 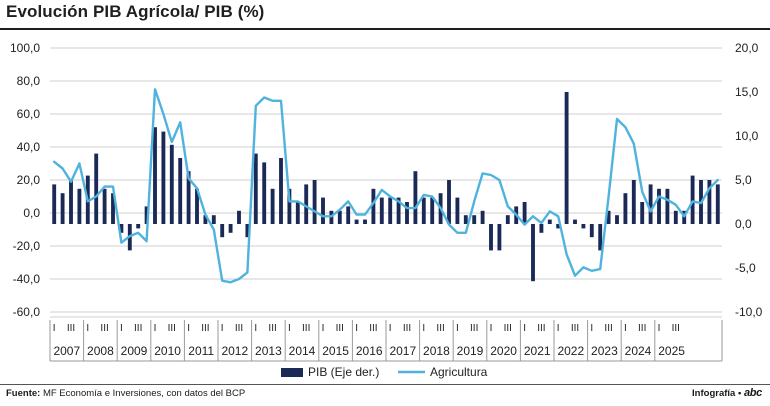 I want to click on title-divider, so click(x=385, y=29).